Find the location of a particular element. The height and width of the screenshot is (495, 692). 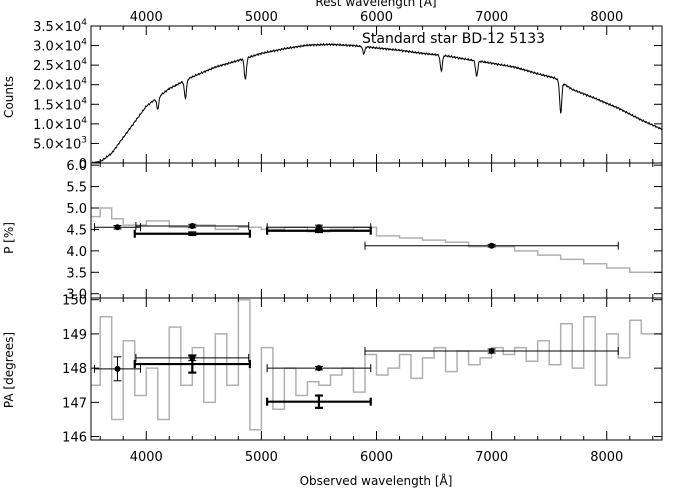

counts-ytick-label: 2.0×10⁴ is located at coordinates (60, 85).